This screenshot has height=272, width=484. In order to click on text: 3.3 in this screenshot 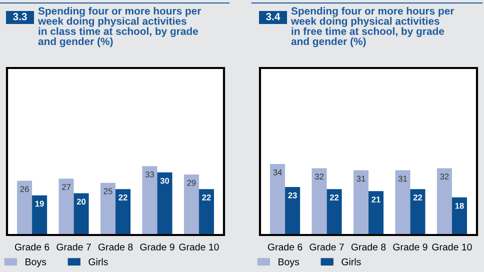, I will do `click(20, 16)`.